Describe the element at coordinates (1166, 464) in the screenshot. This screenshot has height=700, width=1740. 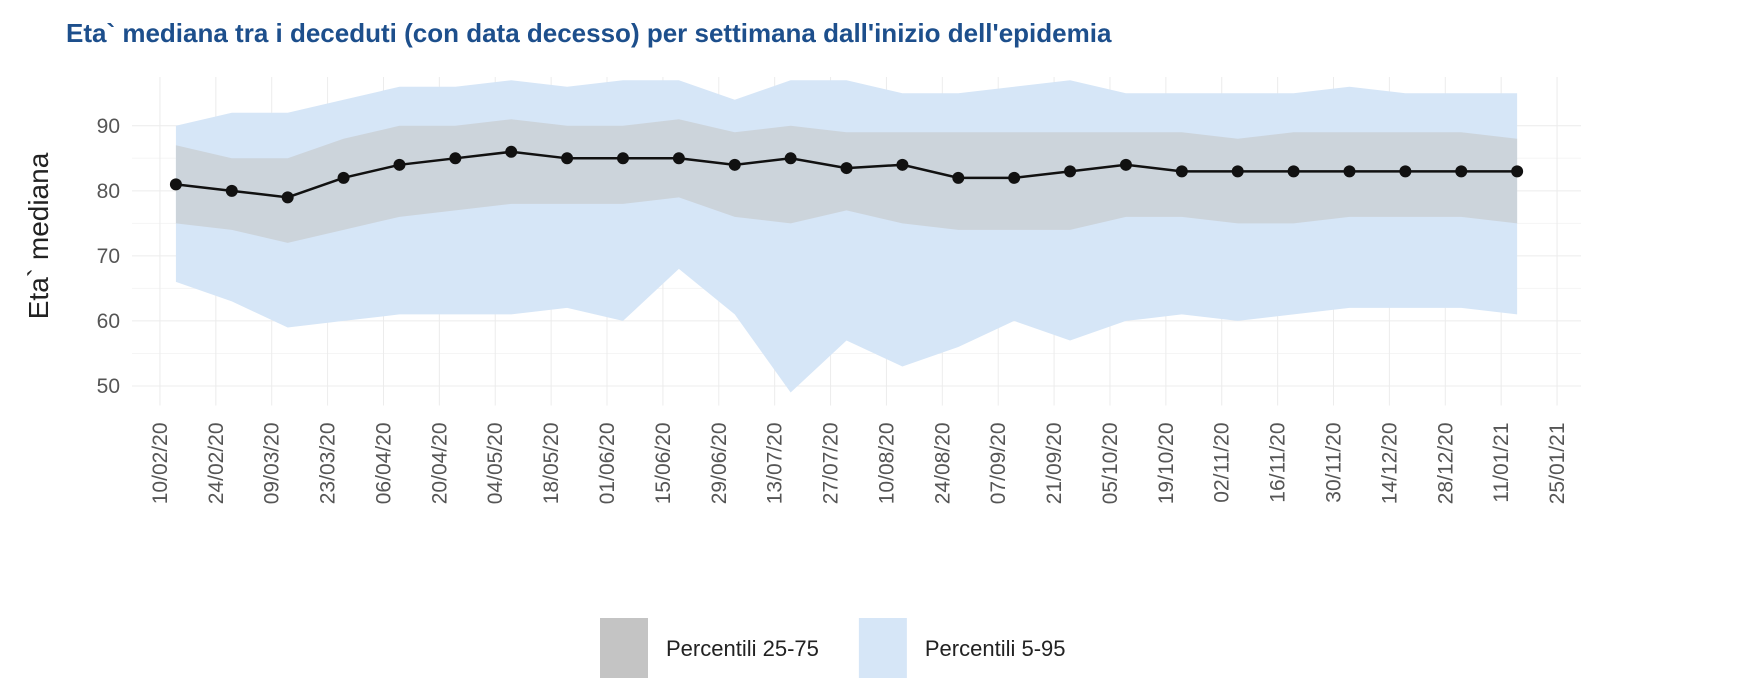
I see `x-tick-label: 19/10/20` at that location.